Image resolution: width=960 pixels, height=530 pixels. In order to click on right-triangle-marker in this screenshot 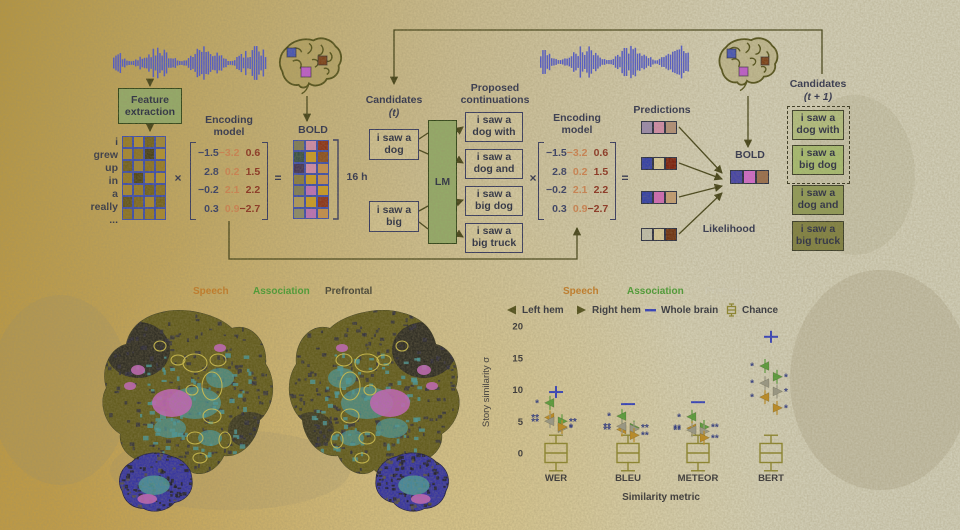, I will do `click(563, 427)`.